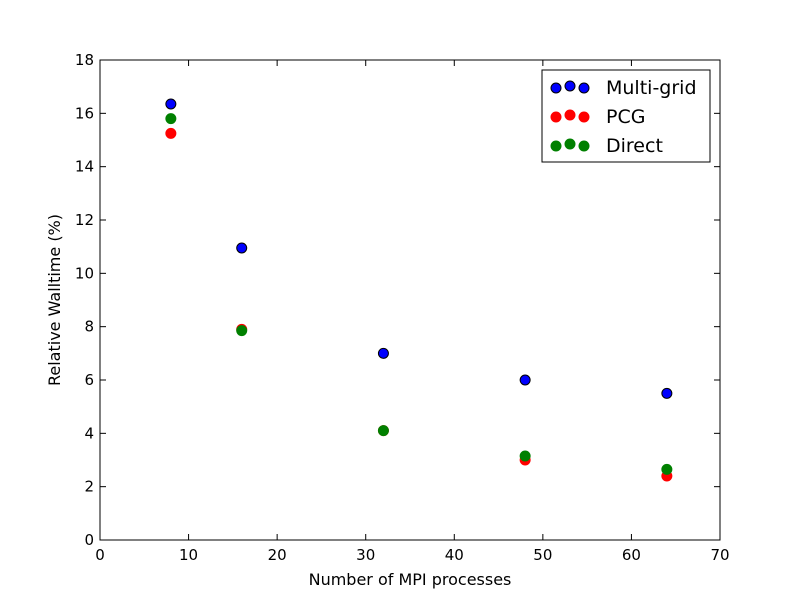 The image size is (800, 600). What do you see at coordinates (84, 273) in the screenshot?
I see `y-tick-label: 10` at bounding box center [84, 273].